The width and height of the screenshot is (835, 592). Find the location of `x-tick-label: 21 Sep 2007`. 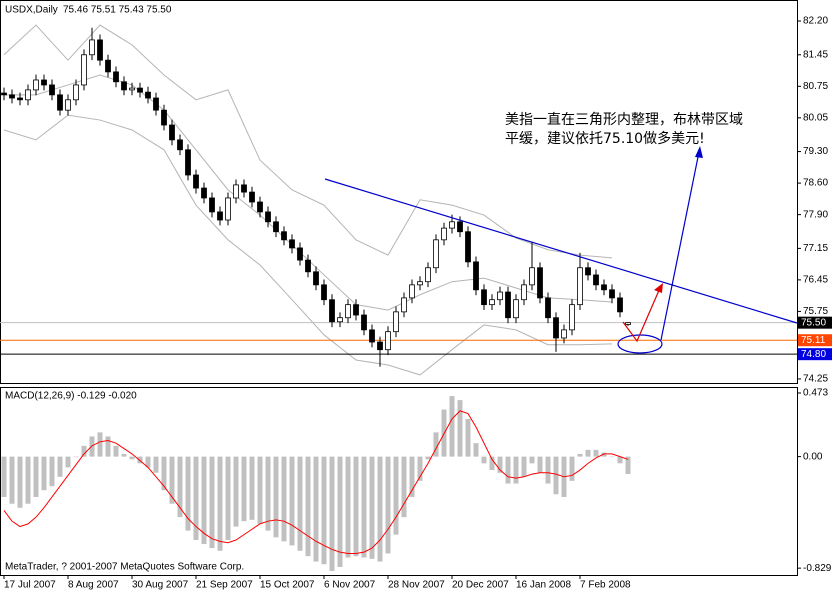

x-tick-label: 21 Sep 2007 is located at coordinates (224, 585).